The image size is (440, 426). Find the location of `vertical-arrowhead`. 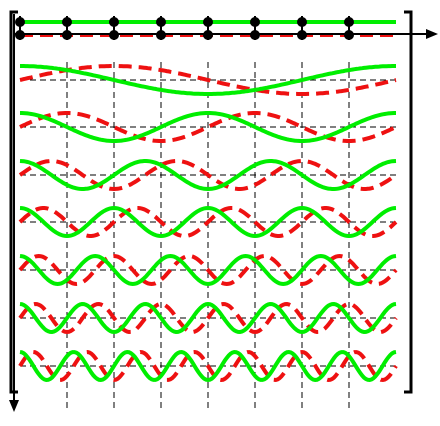

vertical-arrowhead is located at coordinates (14, 406).